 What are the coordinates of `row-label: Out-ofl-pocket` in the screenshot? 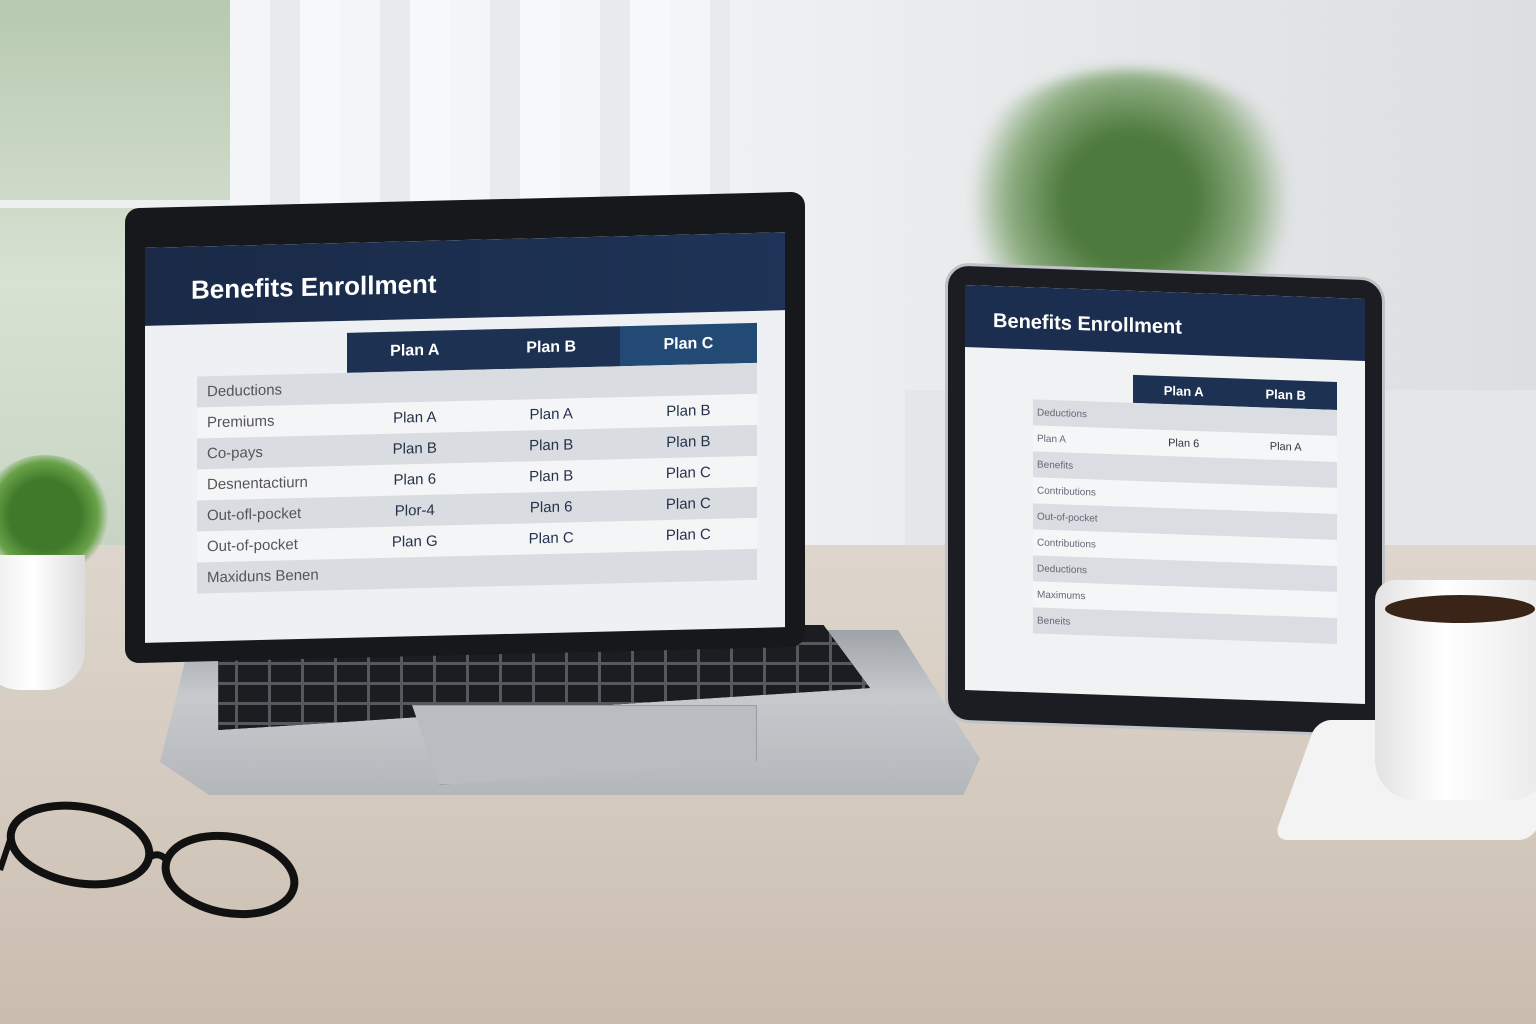 It's located at (272, 514).